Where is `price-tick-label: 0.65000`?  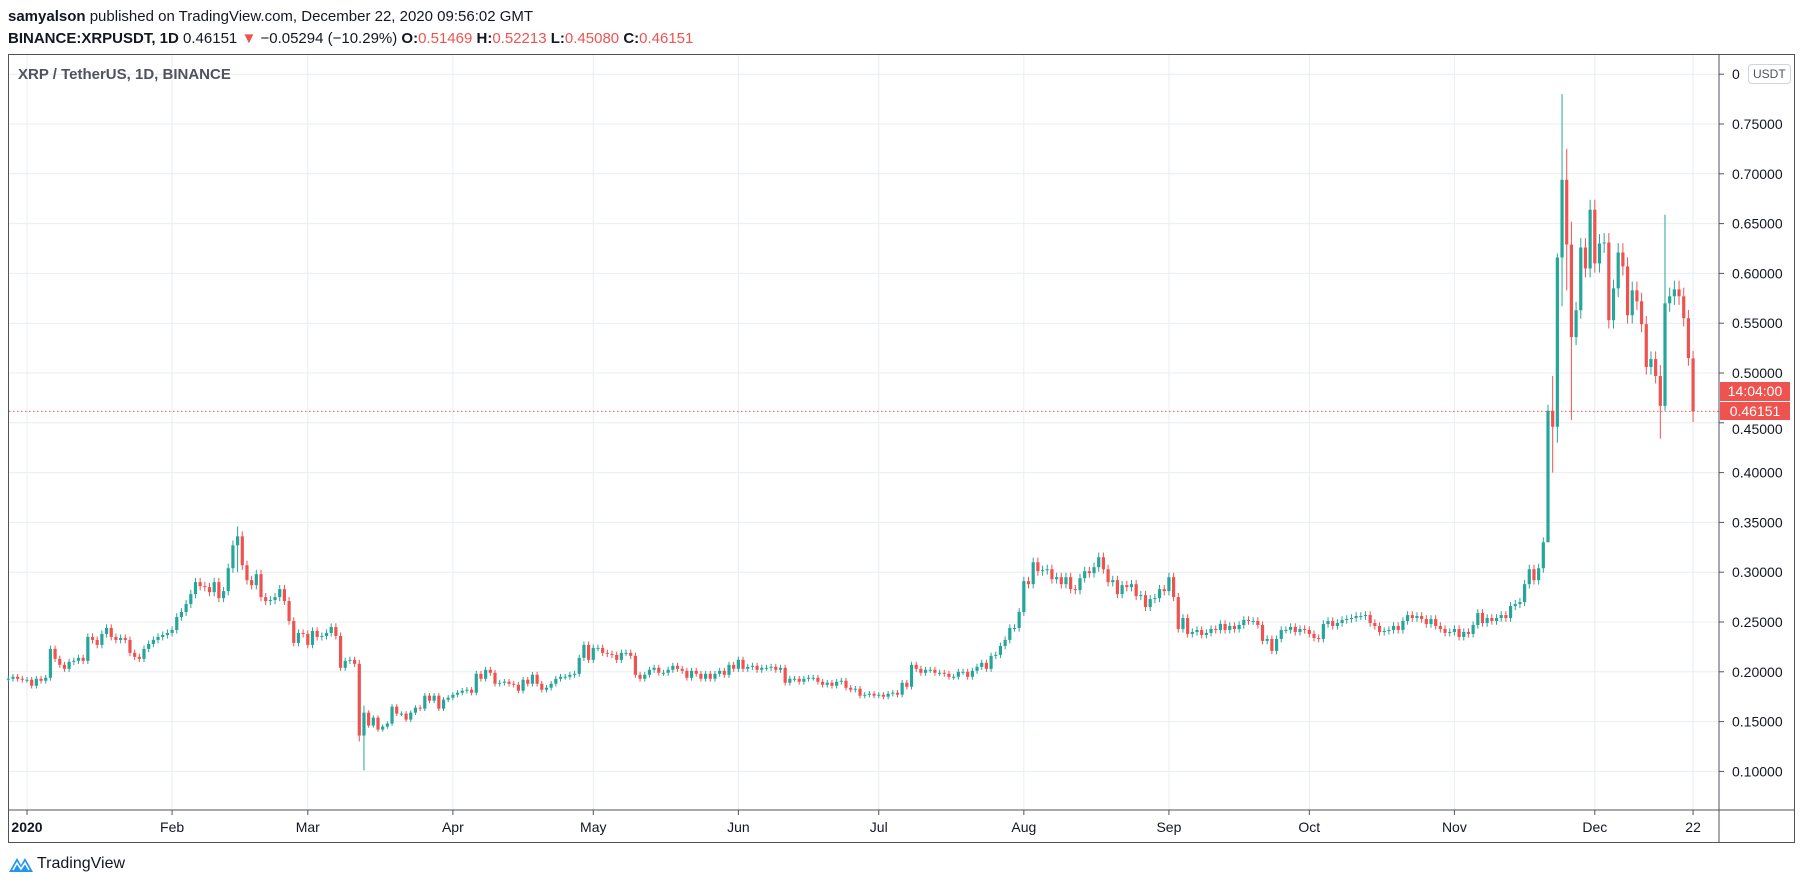
price-tick-label: 0.65000 is located at coordinates (1757, 224).